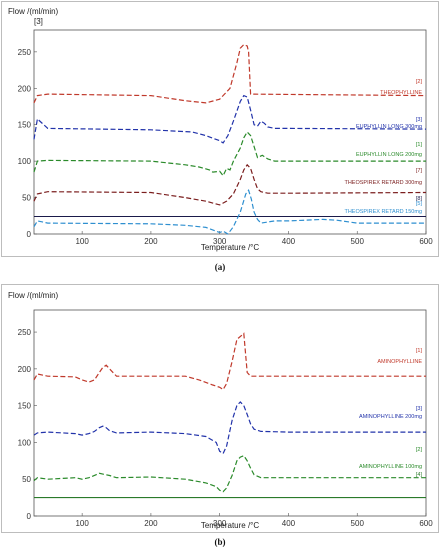  I want to click on series-name-label: EUPHYLLIN LONG 300mg, so click(389, 127).